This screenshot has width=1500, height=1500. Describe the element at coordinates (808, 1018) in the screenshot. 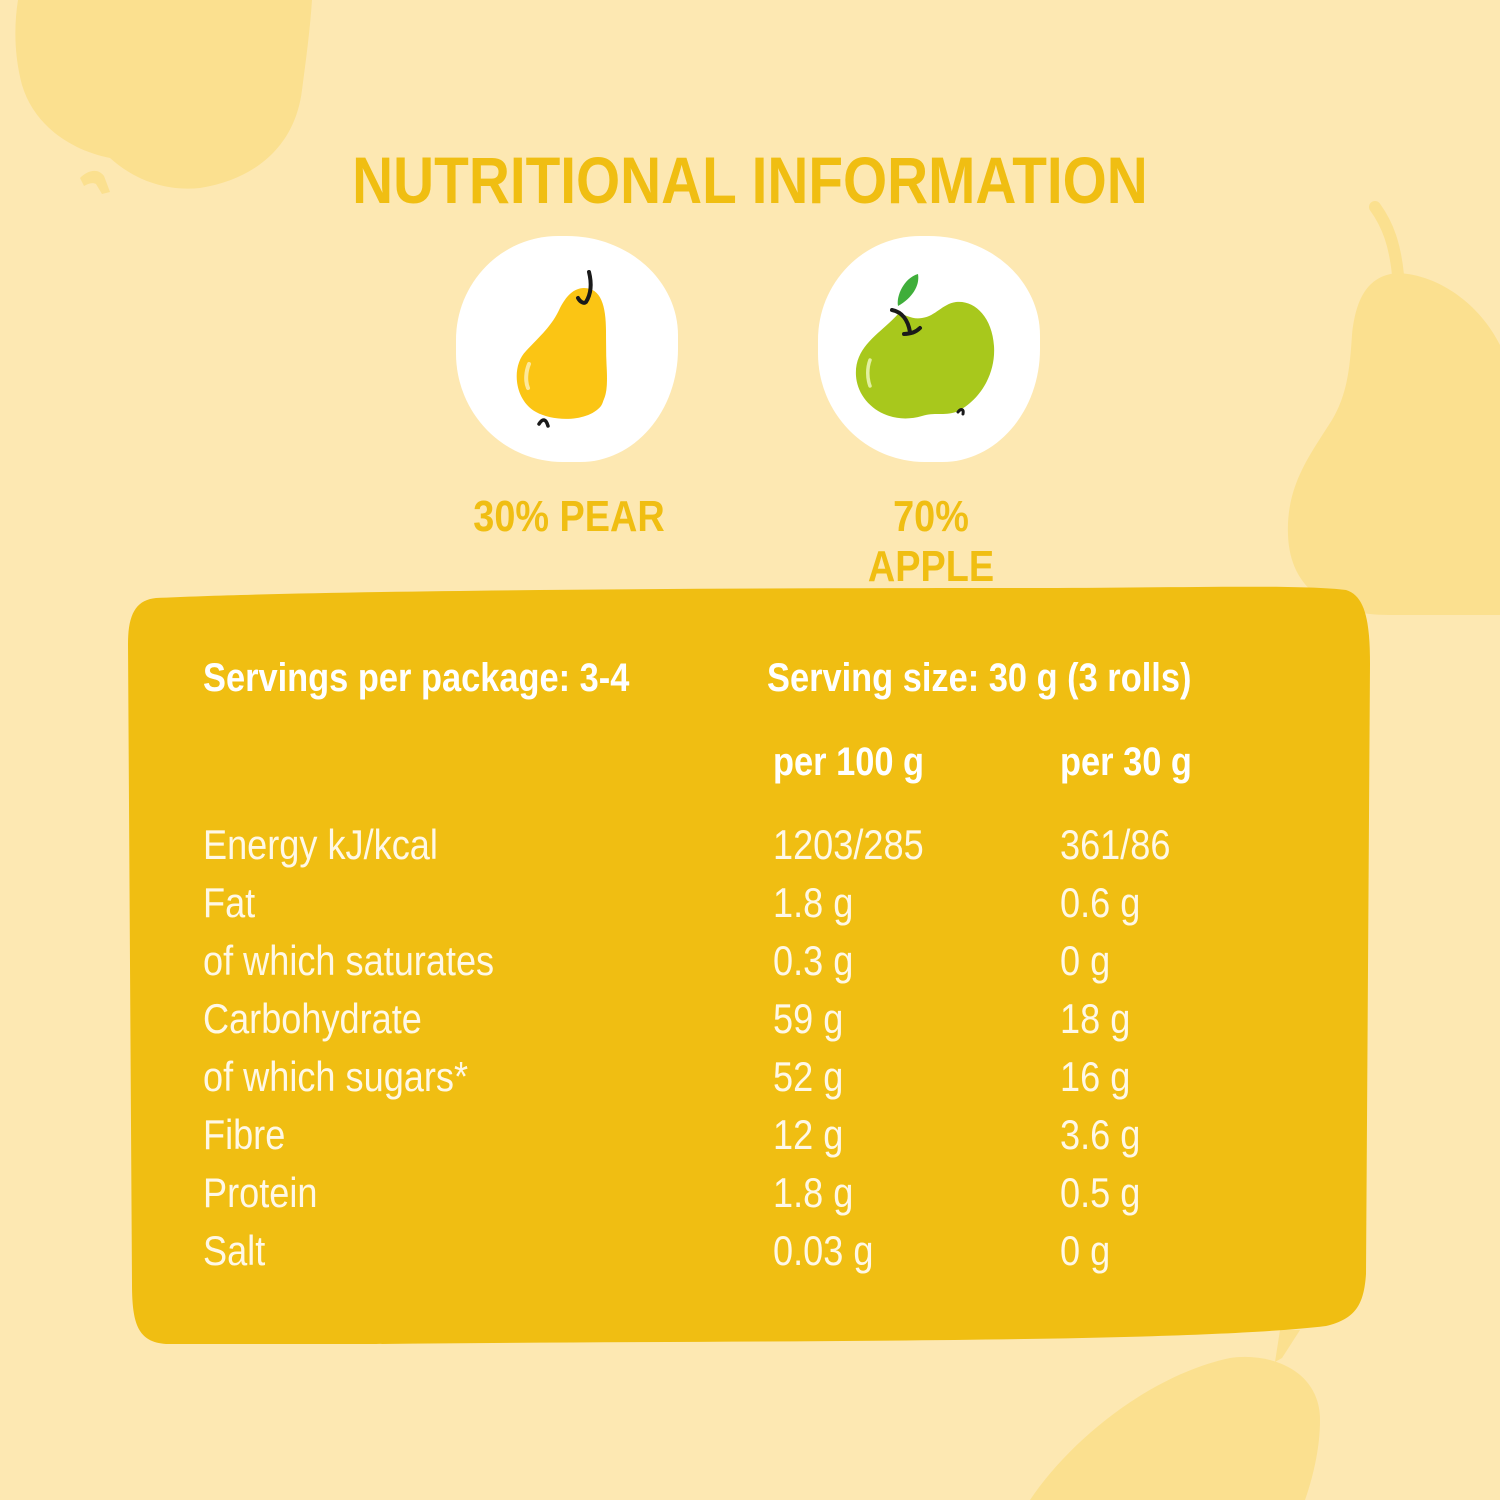

I see `value-per-100g: 59 g` at that location.